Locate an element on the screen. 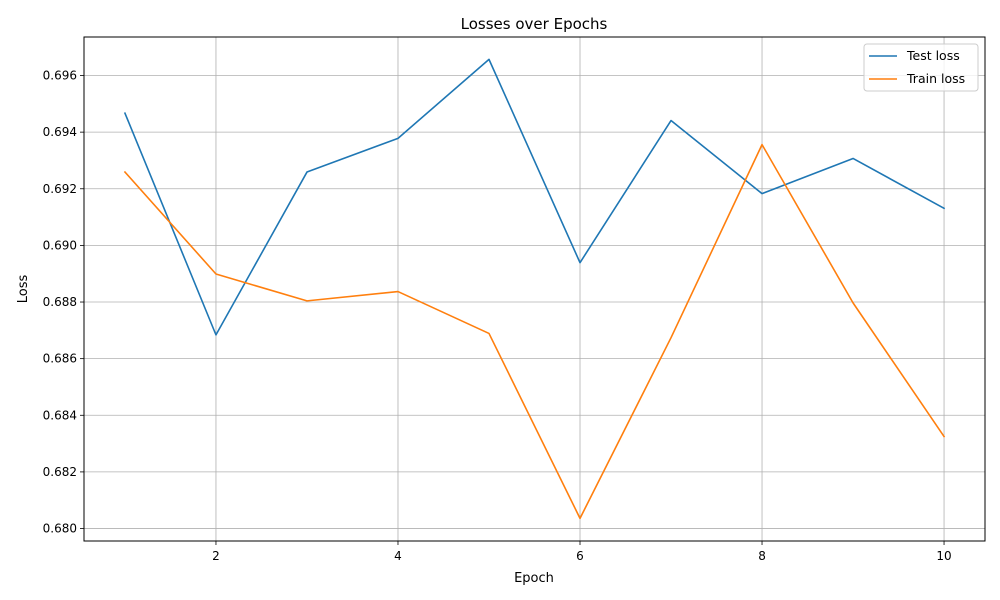 This screenshot has height=600, width=1000. y-axis-label: Loss is located at coordinates (23, 289).